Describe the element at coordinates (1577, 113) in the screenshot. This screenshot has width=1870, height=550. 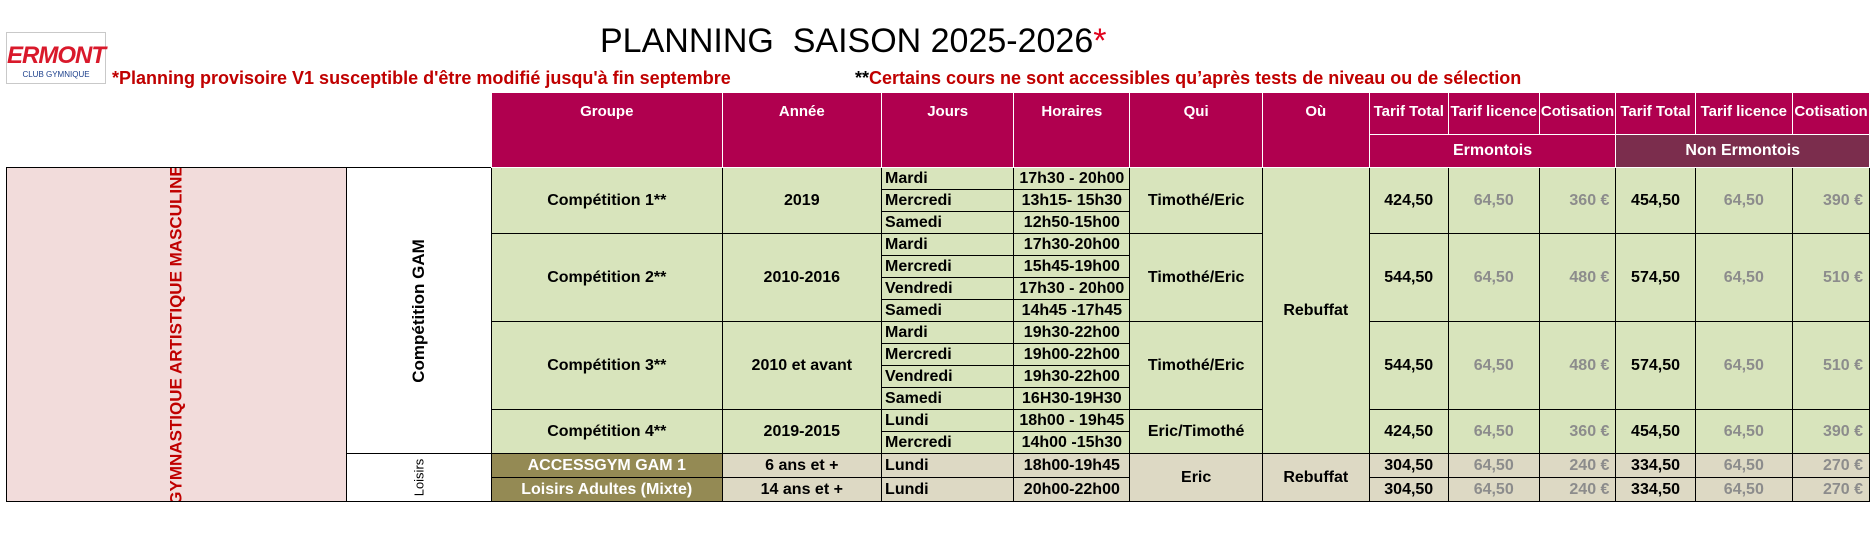
I see `header-erm-cotisation: Cotisation` at that location.